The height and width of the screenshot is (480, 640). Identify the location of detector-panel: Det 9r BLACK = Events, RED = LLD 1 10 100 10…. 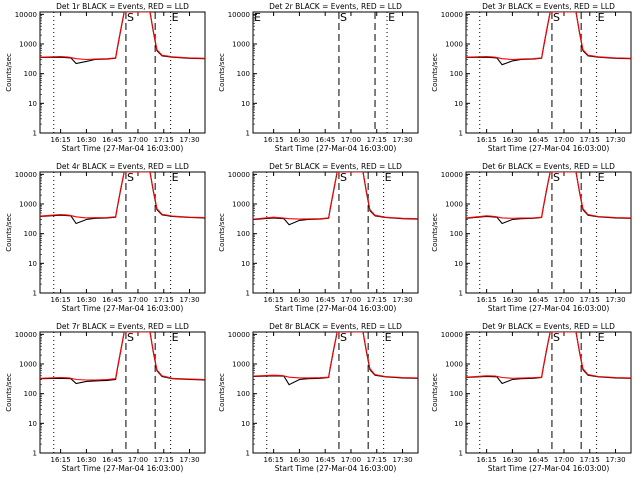
(531, 397).